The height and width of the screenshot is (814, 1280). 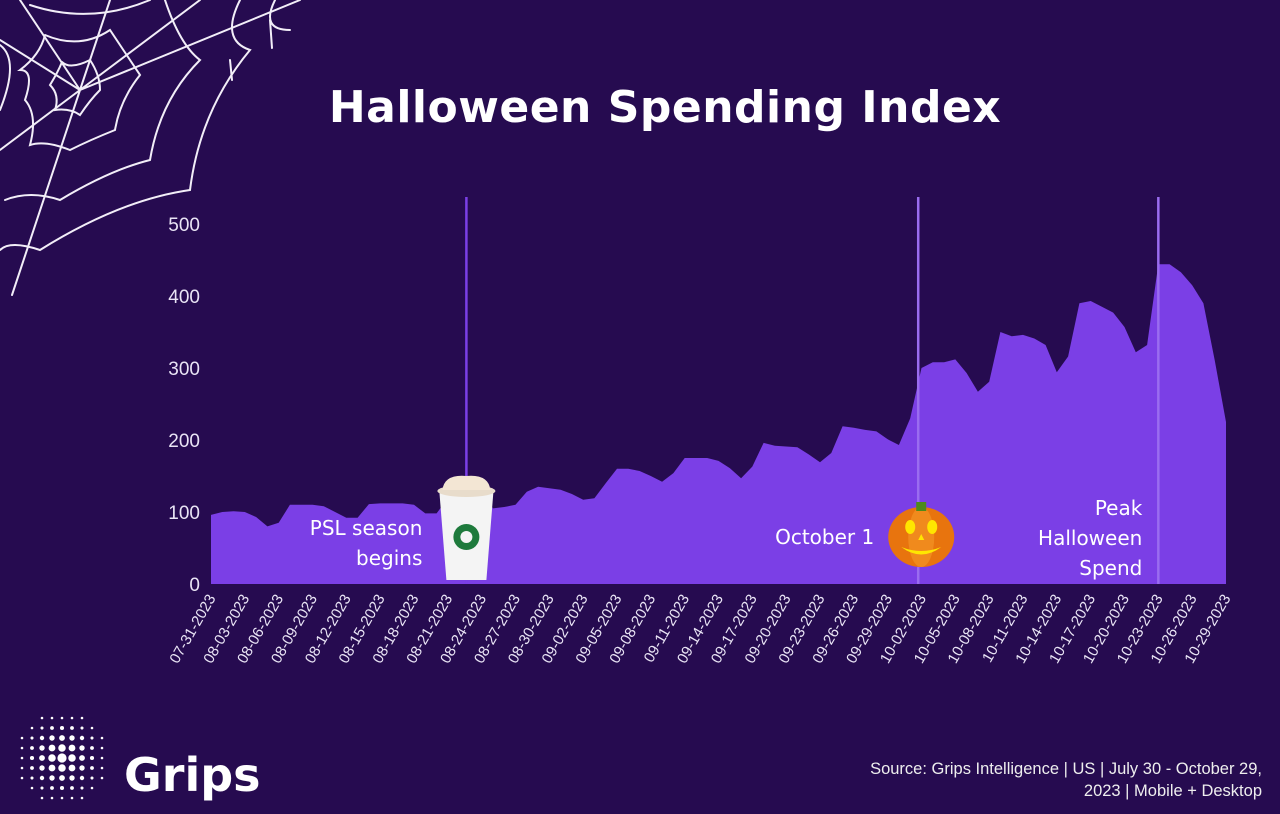 I want to click on brand-name: Grips, so click(x=192, y=775).